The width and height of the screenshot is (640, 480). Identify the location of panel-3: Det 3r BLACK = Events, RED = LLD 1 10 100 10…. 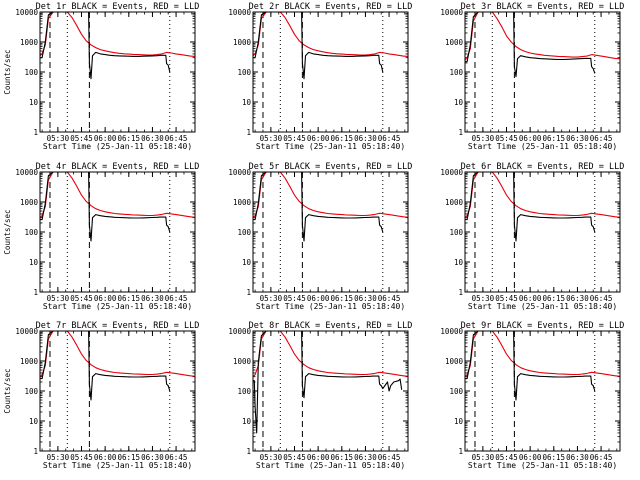
(532, 76).